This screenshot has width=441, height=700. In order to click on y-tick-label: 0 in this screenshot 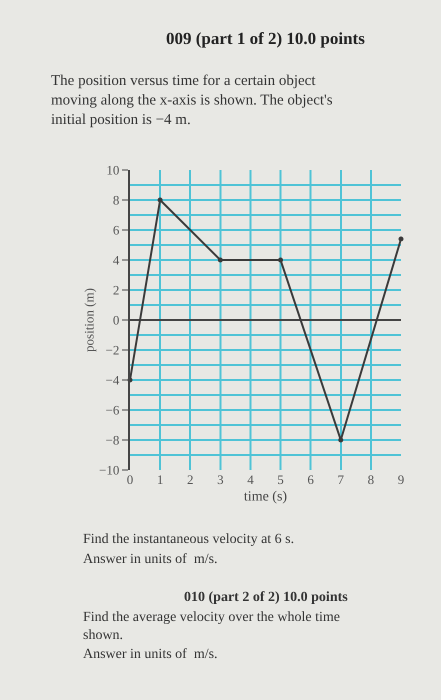, I will do `click(116, 320)`.